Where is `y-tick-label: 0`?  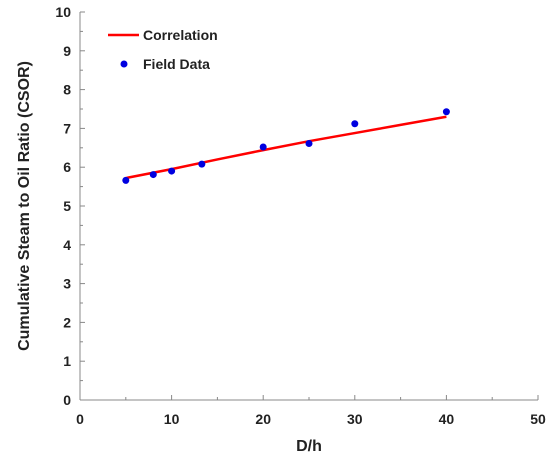 y-tick-label: 0 is located at coordinates (67, 400).